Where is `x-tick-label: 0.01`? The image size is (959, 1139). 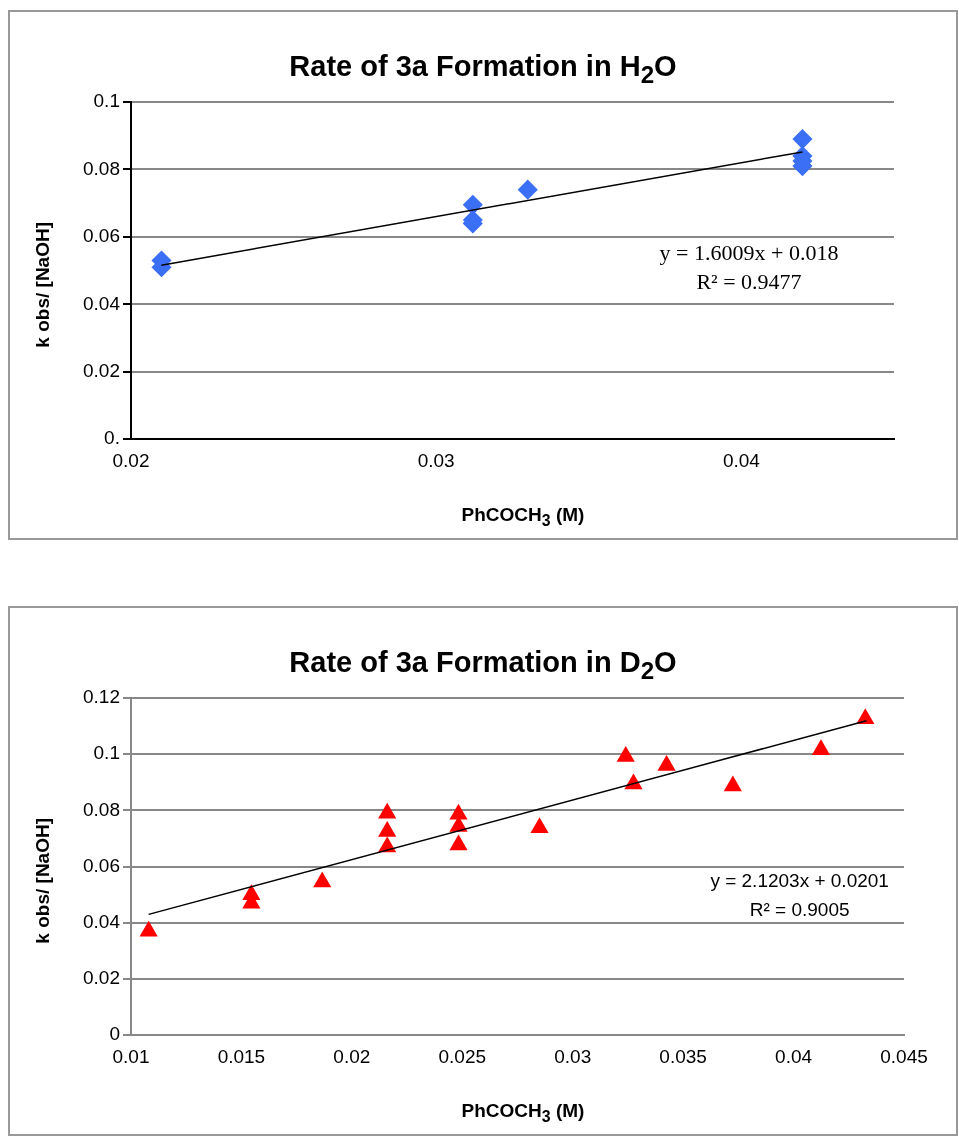 x-tick-label: 0.01 is located at coordinates (131, 1056).